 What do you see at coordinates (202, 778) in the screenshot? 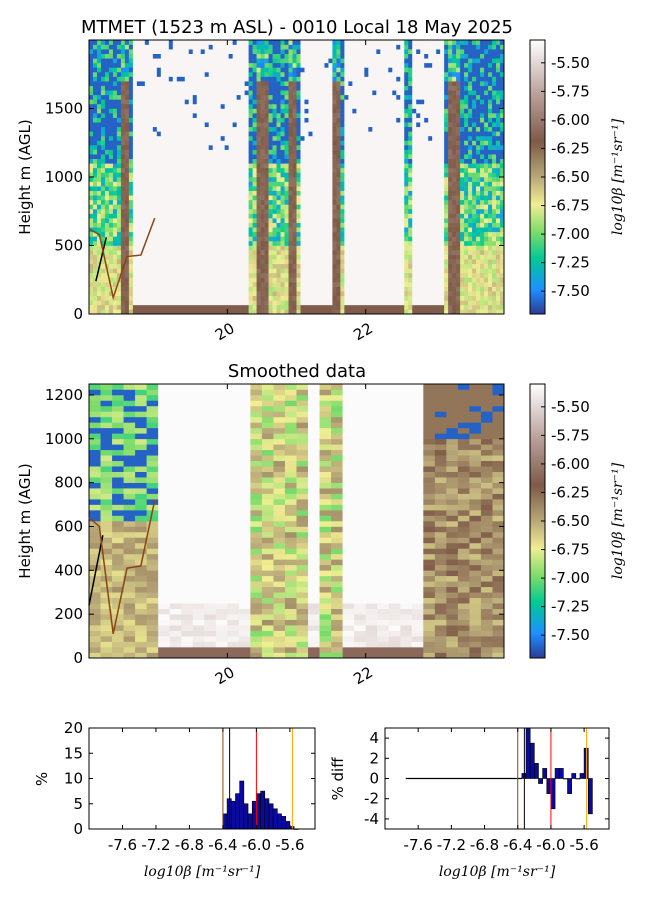
I see `histogram-percent-frame` at bounding box center [202, 778].